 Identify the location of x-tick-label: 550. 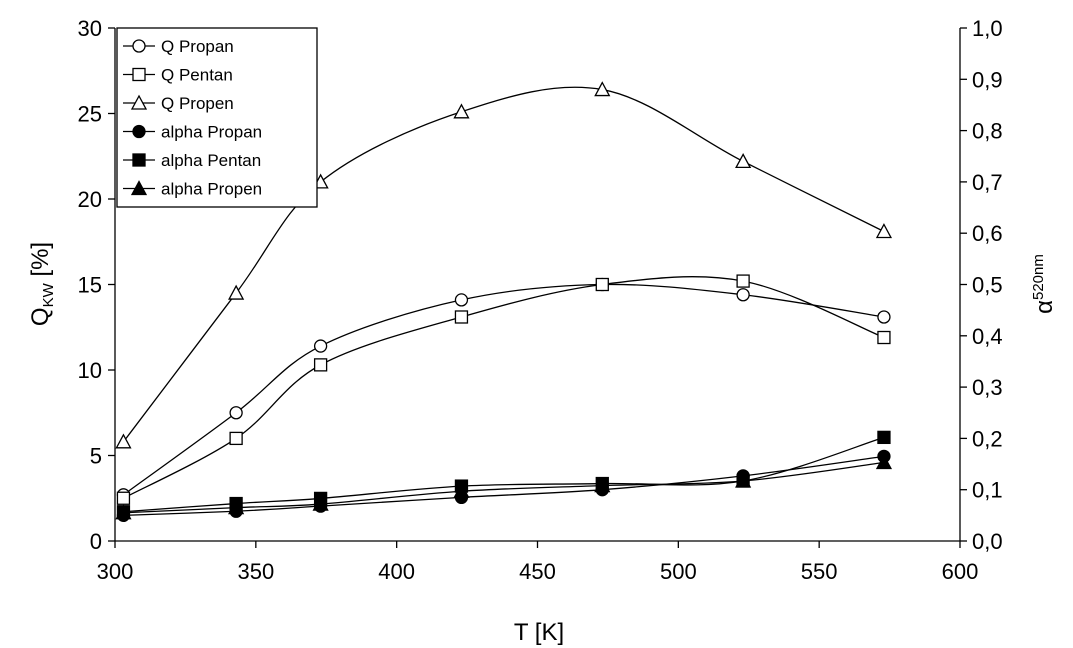
(819, 571).